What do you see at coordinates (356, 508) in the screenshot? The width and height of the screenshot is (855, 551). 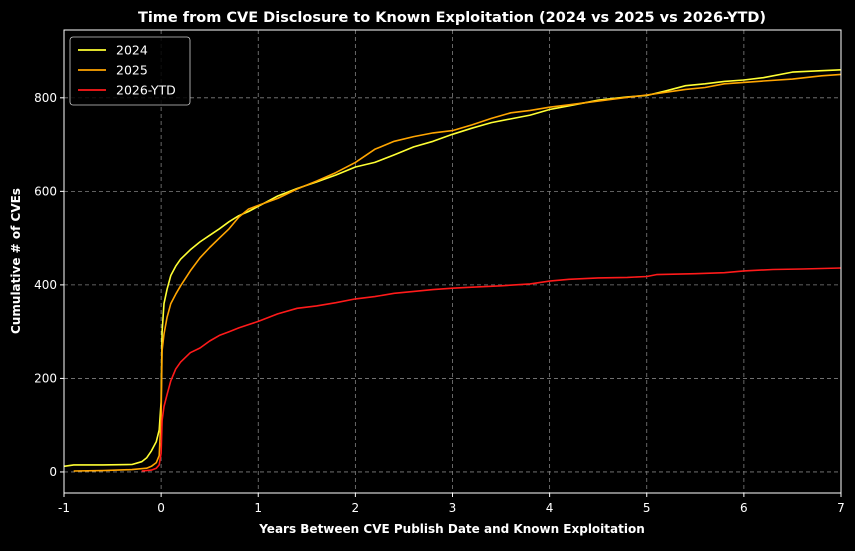 I see `x-tick-label: 2` at bounding box center [356, 508].